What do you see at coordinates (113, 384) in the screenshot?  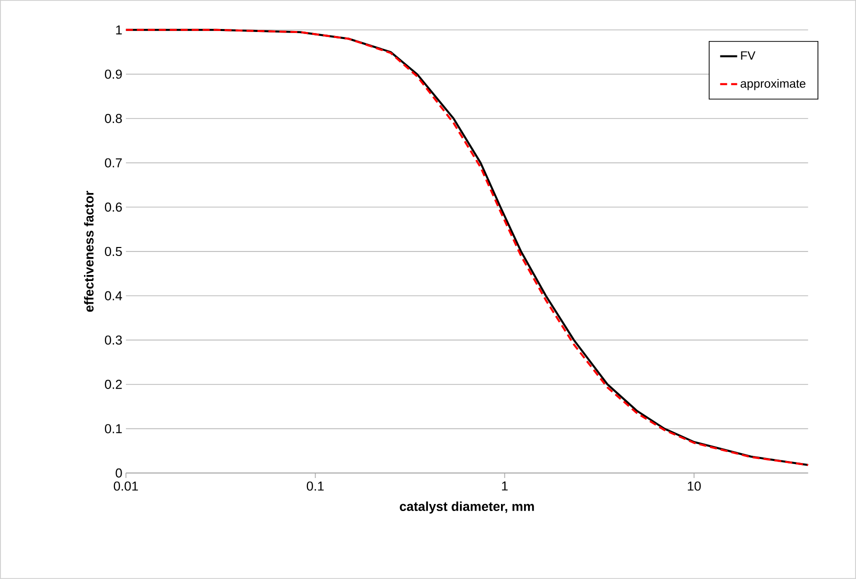 I see `y-tick-label: 0.2` at bounding box center [113, 384].